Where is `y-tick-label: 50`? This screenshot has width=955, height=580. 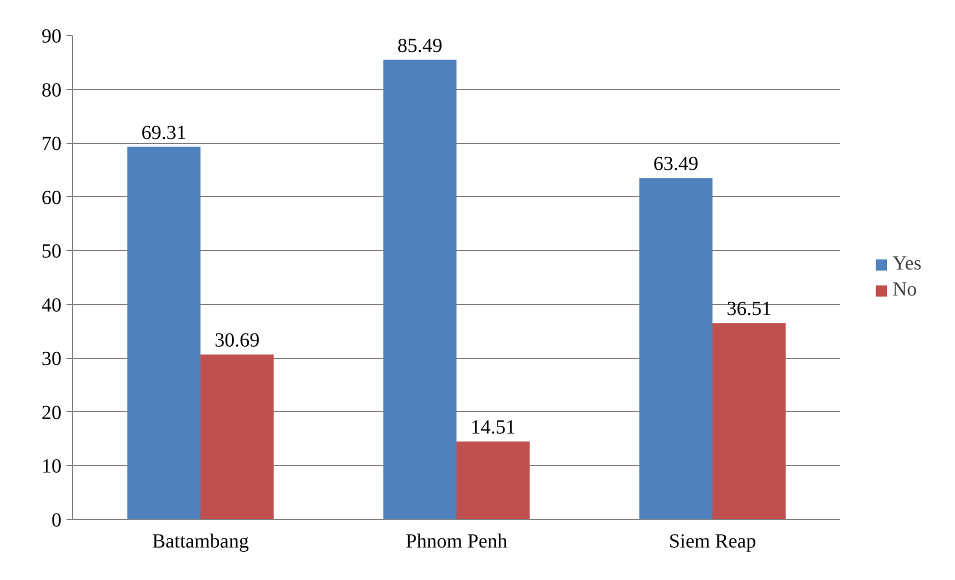
y-tick-label: 50 is located at coordinates (52, 251).